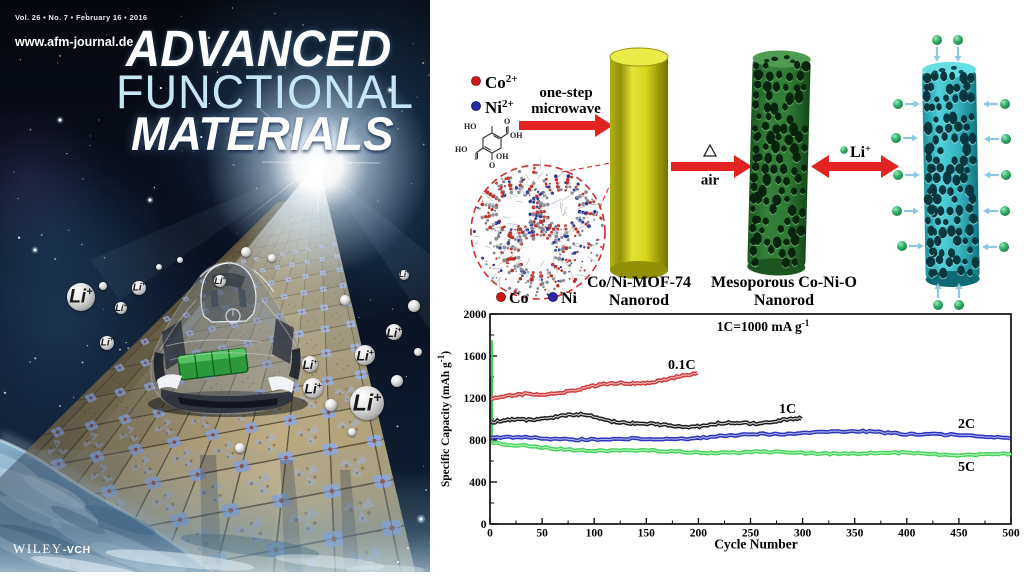 The height and width of the screenshot is (577, 1024). I want to click on svg-text: 0.1C, so click(682, 365).